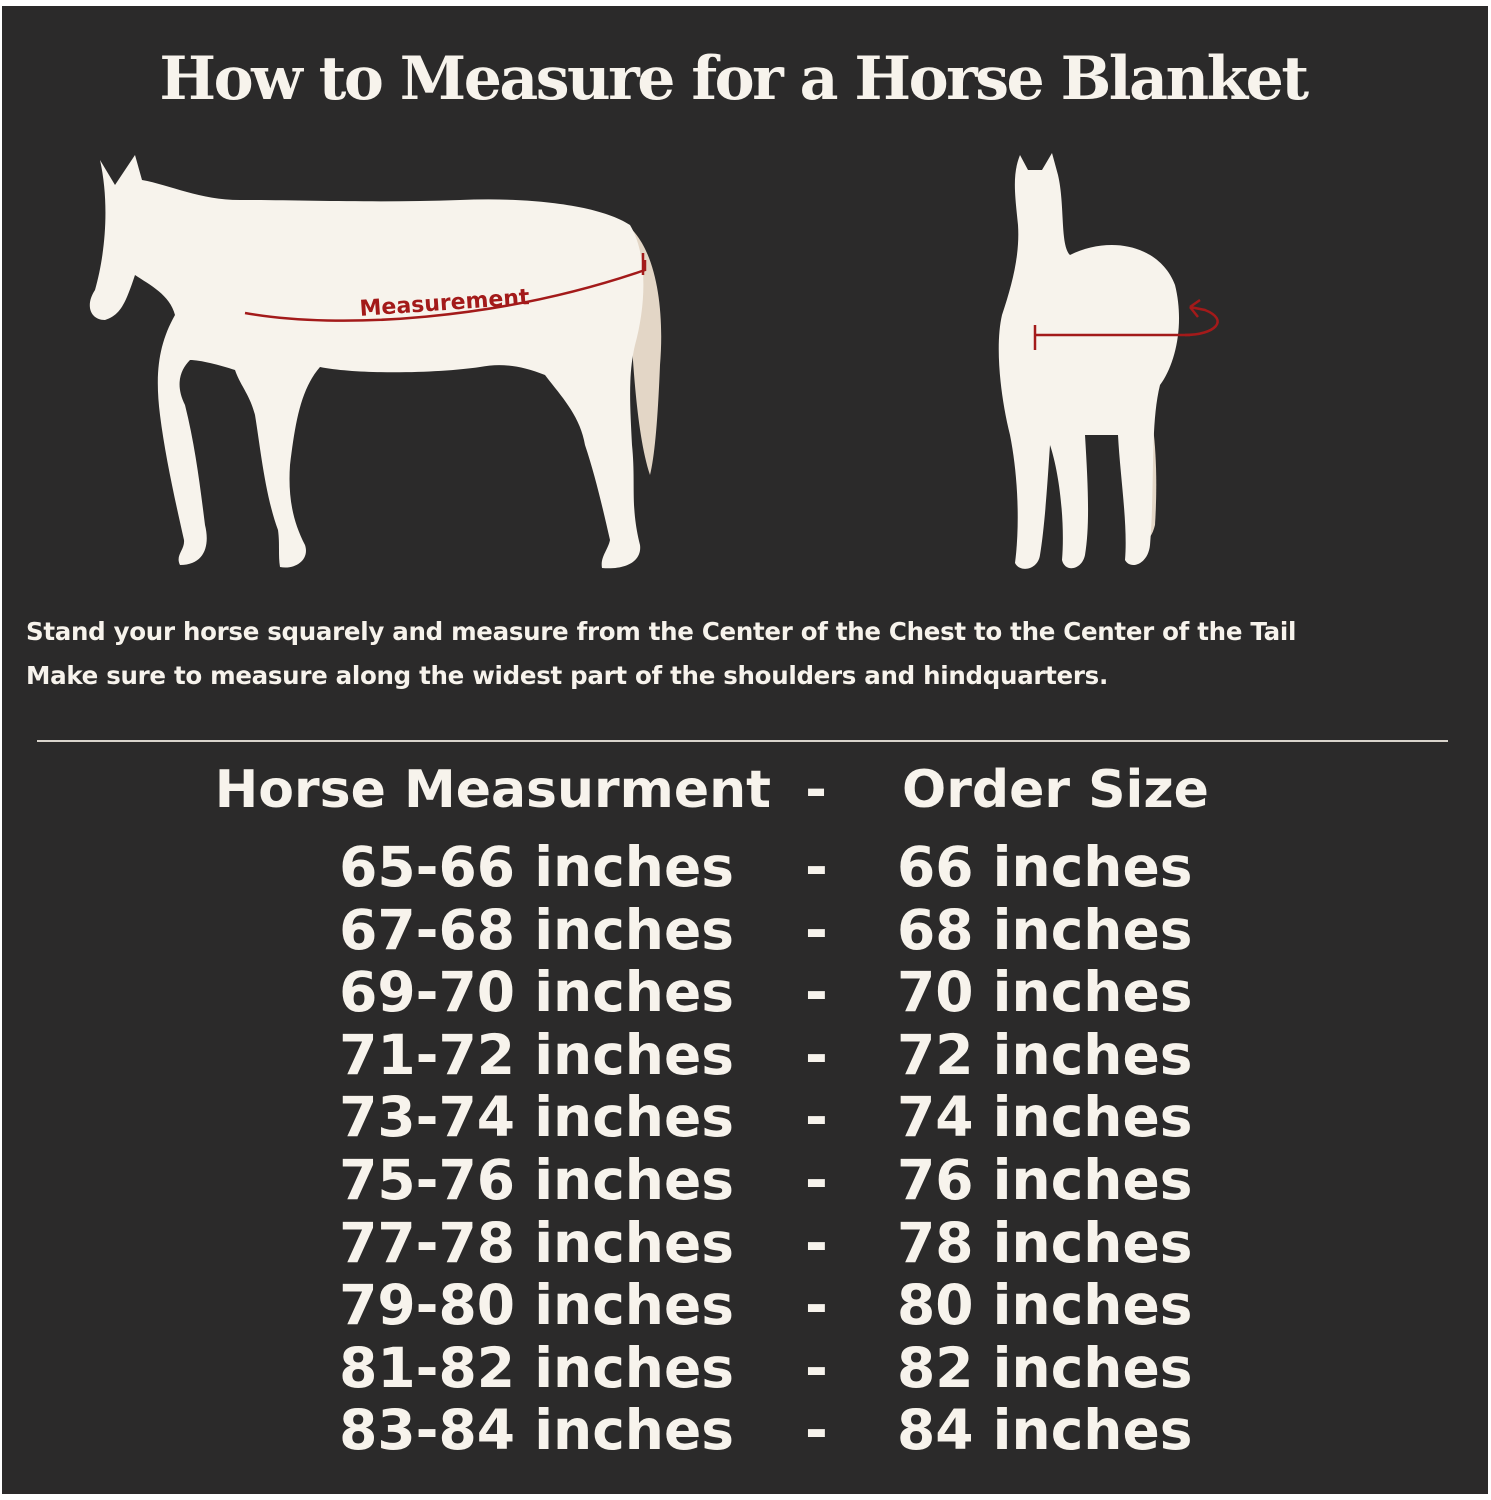 This screenshot has width=1491, height=1500. I want to click on table-header: Horse Measurment - Order Size, so click(745, 791).